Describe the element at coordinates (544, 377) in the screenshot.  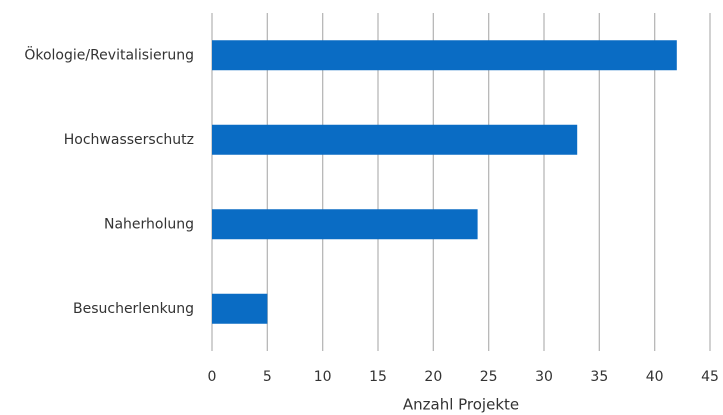
I see `x-tick-label: 30` at that location.